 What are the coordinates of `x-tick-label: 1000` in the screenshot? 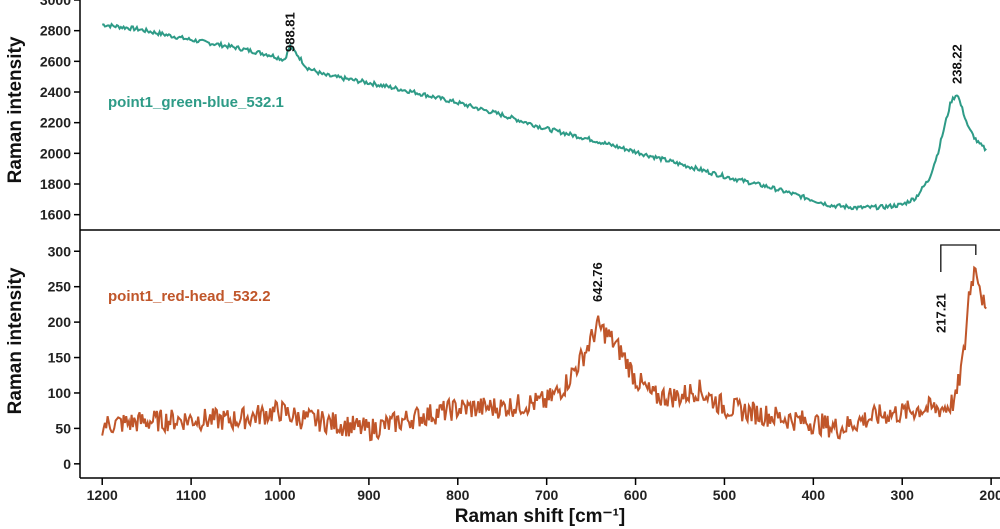 It's located at (279, 495).